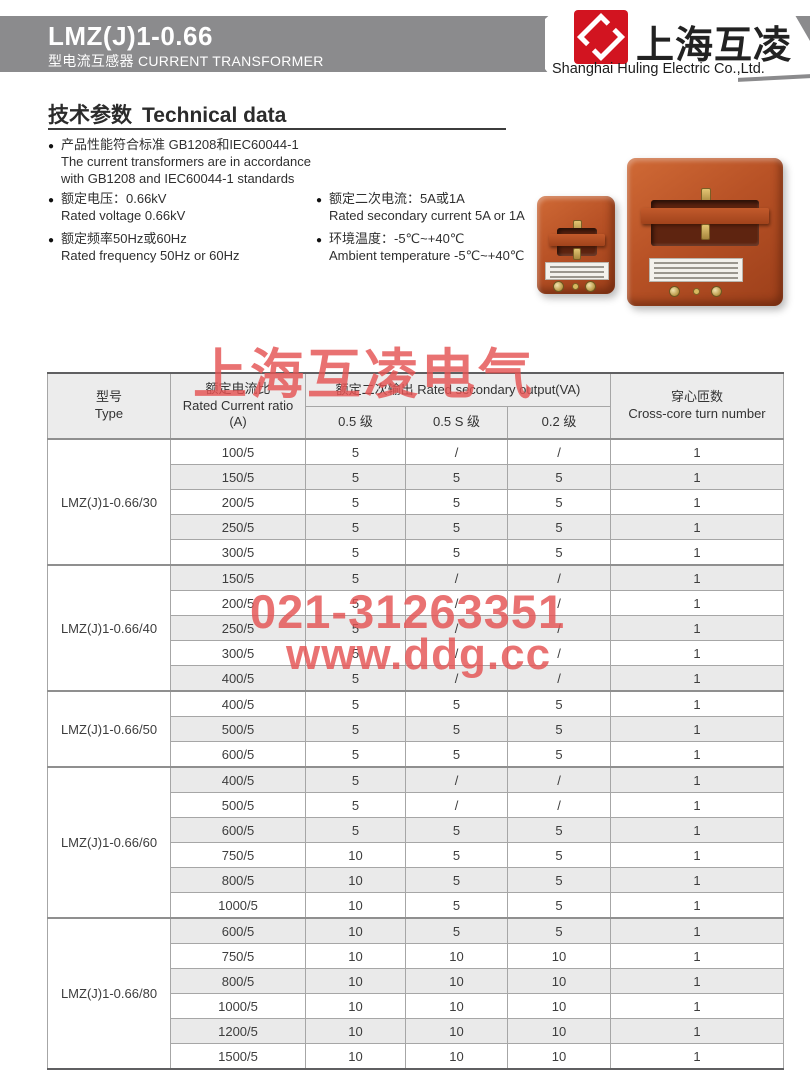  I want to click on table-row: 400/5 5//1, so click(416, 678).